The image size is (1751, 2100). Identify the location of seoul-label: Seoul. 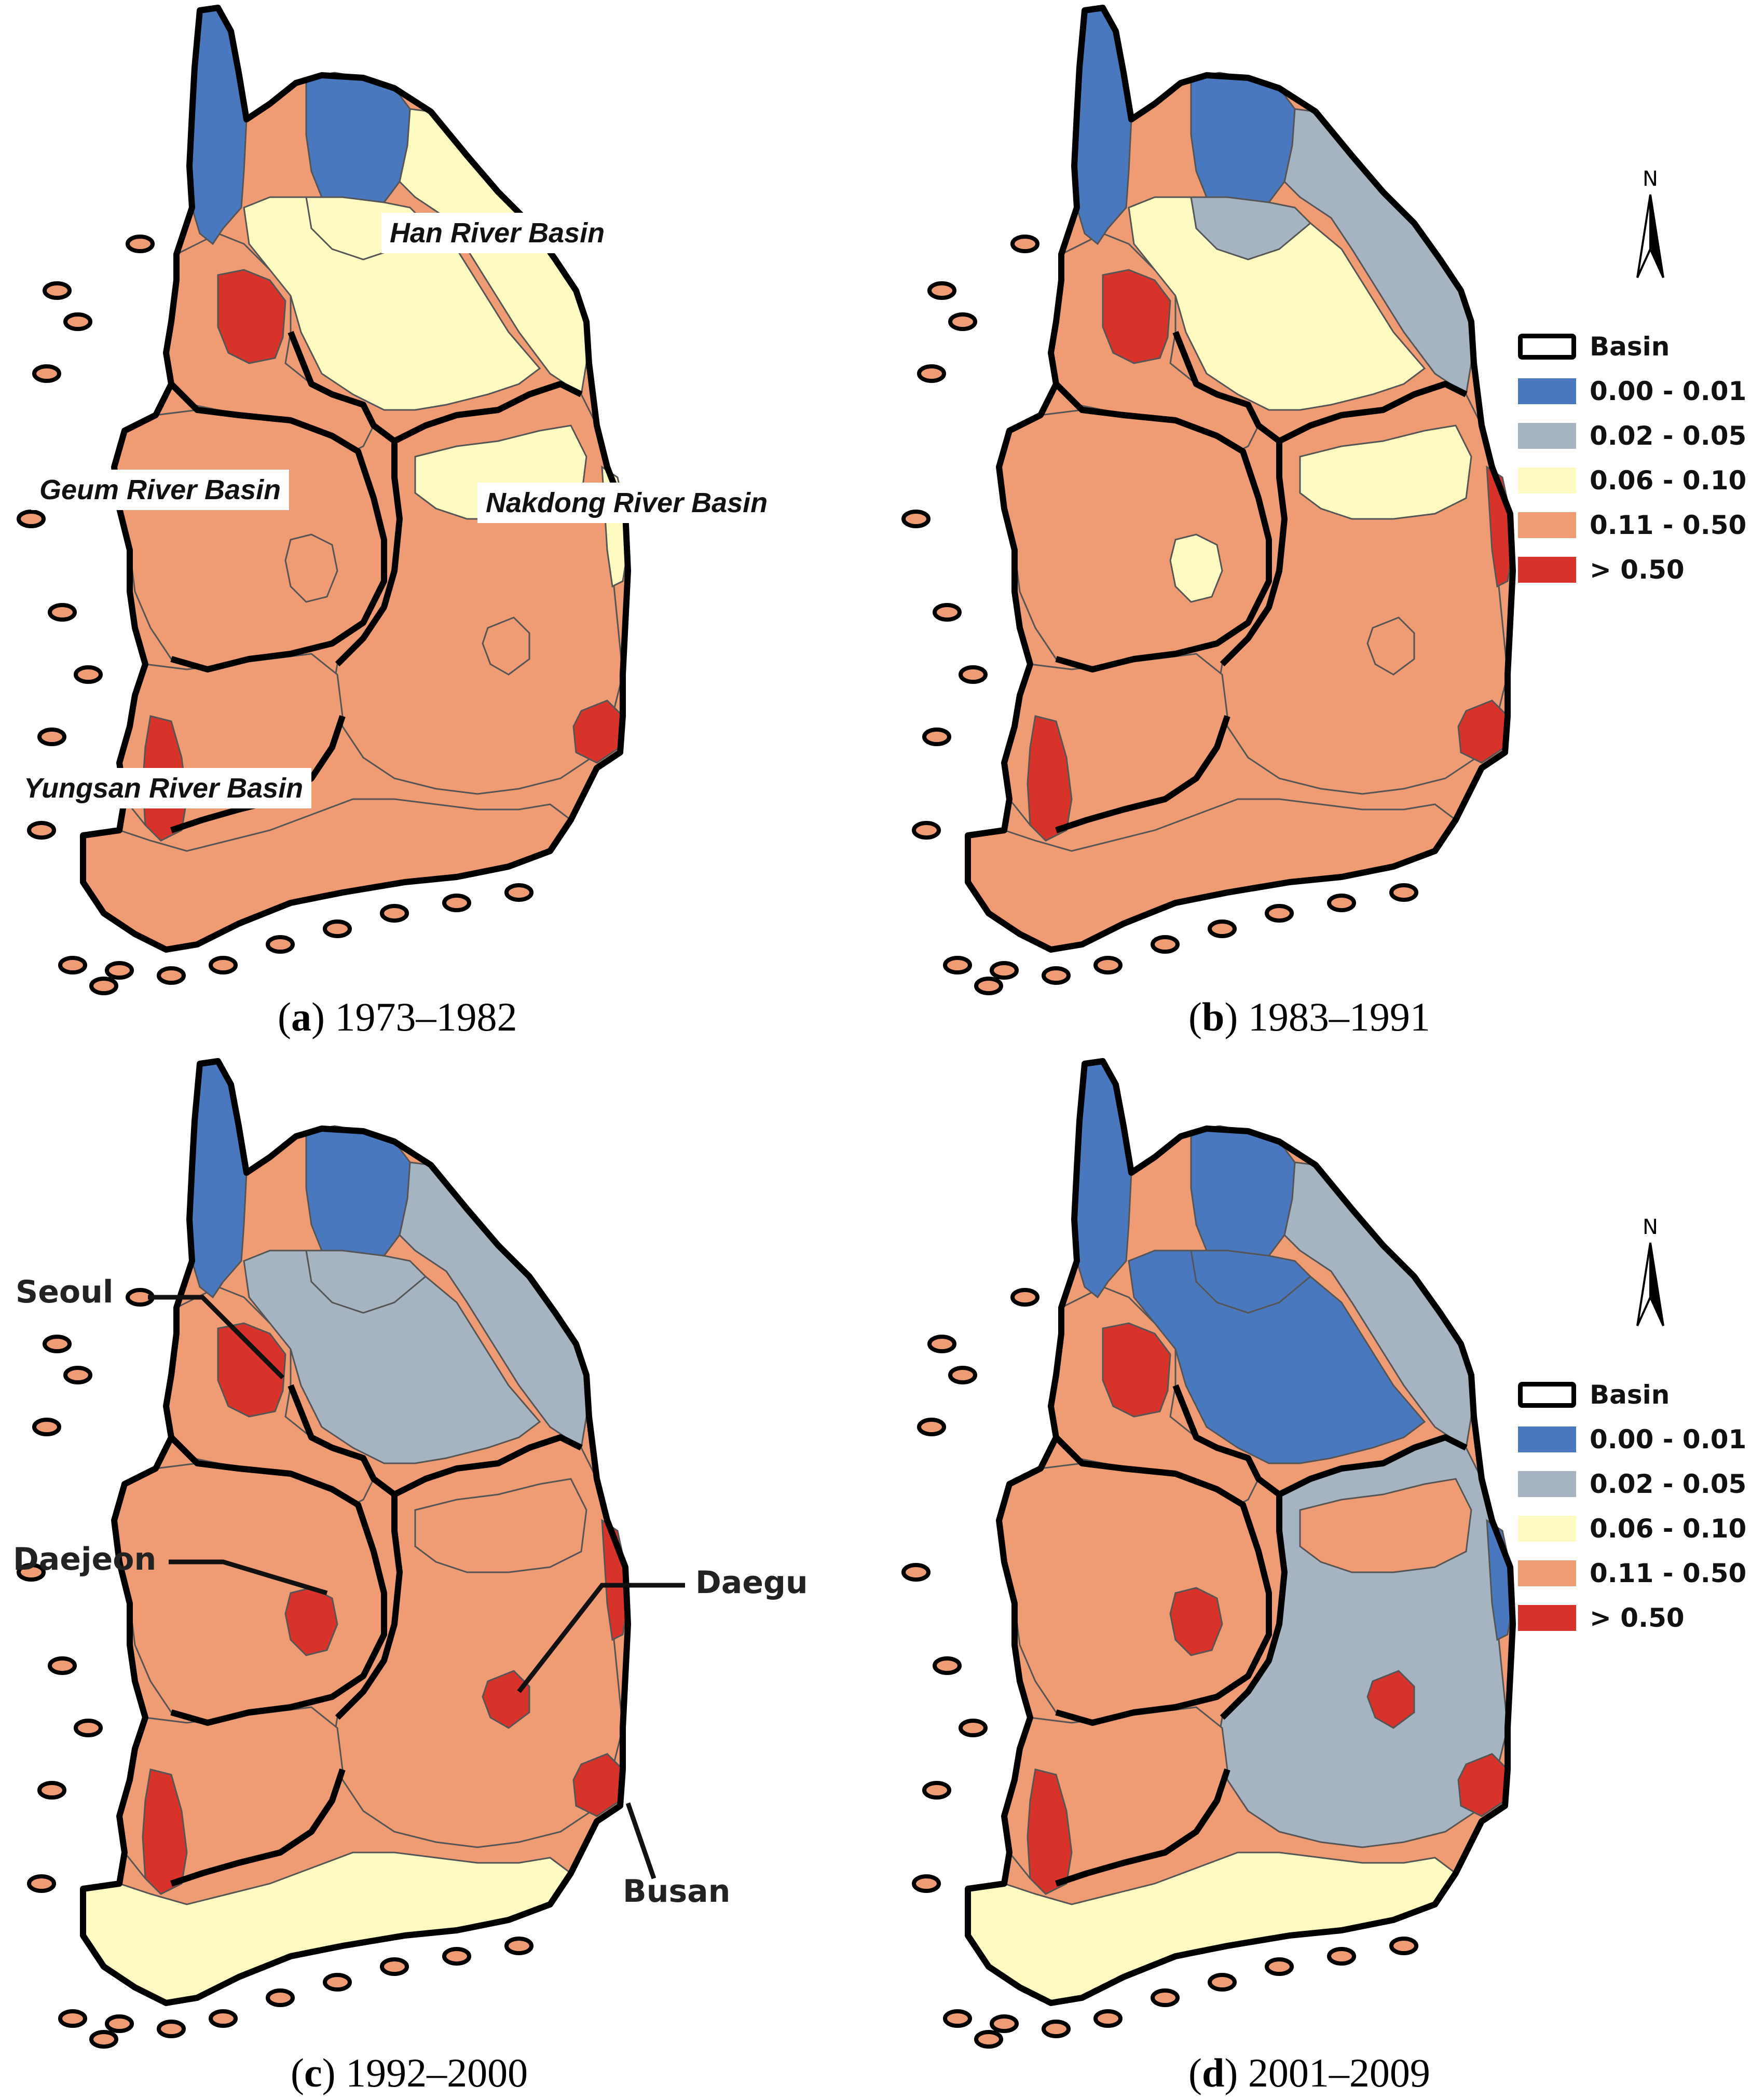
(65, 1292).